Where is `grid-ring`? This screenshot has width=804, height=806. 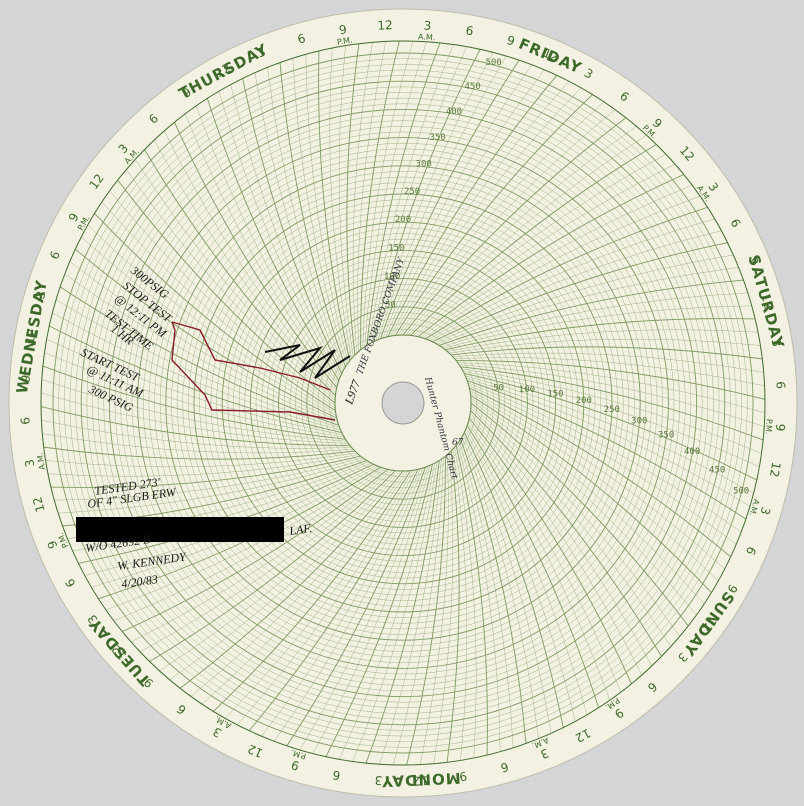
grid-ring is located at coordinates (403, 403).